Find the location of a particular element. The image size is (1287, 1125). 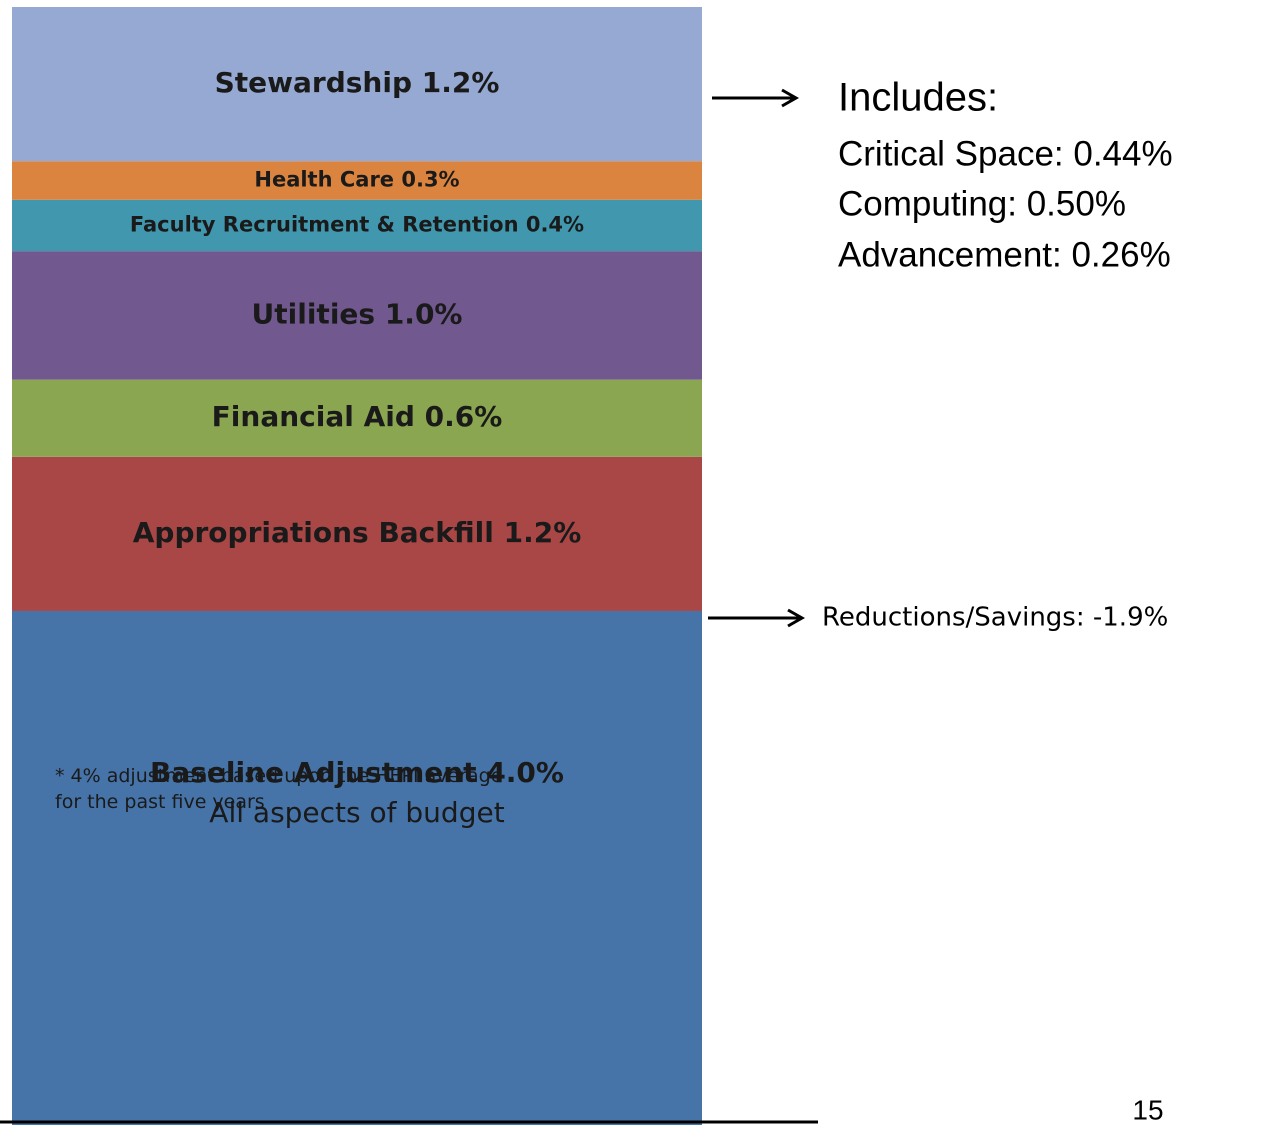

segment-name: Baseline Adjustment is located at coordinates (313, 772).